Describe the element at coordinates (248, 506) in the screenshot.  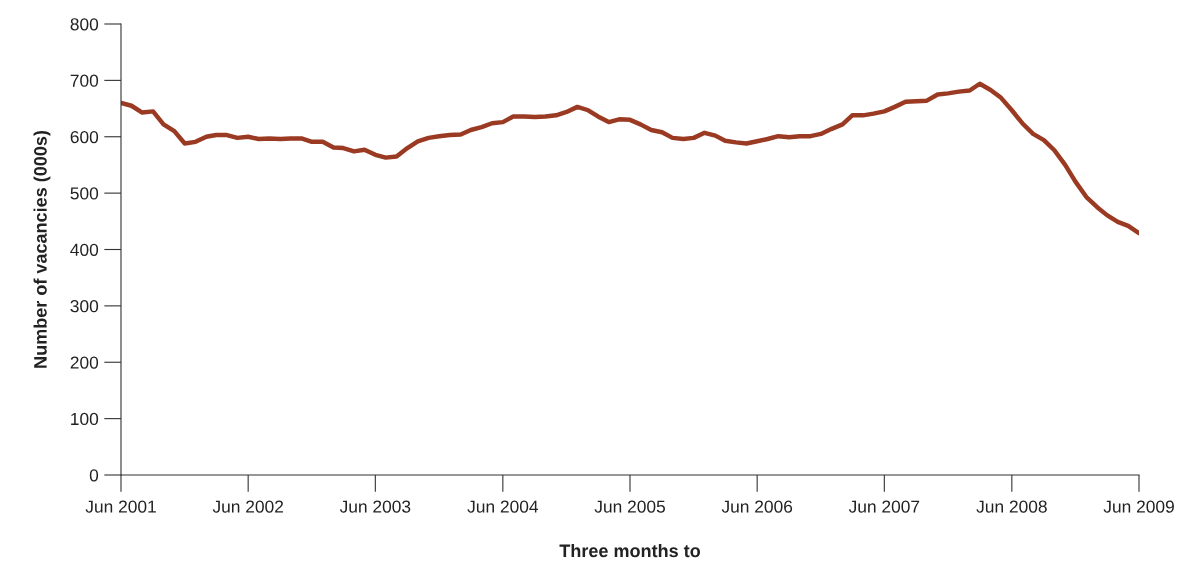
I see `x-tick-label: Jun 2002` at that location.